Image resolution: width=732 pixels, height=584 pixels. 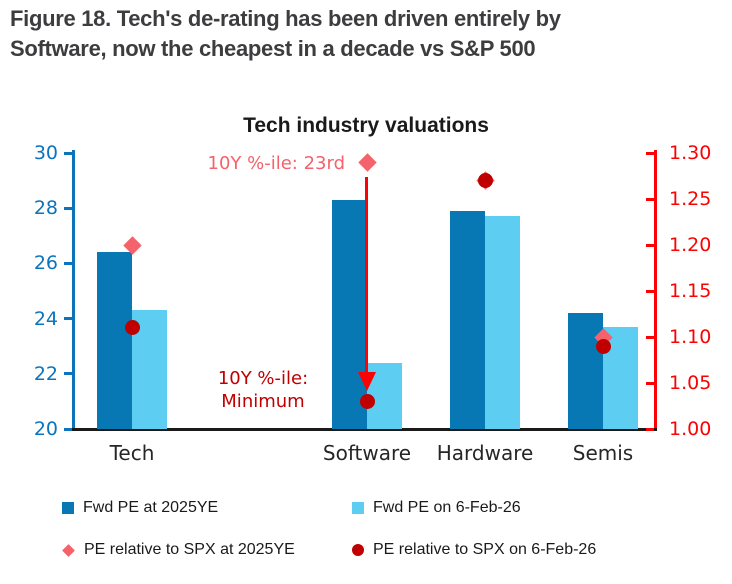 I want to click on right-axis-tick-label-1.30: 1.30, so click(x=690, y=153).